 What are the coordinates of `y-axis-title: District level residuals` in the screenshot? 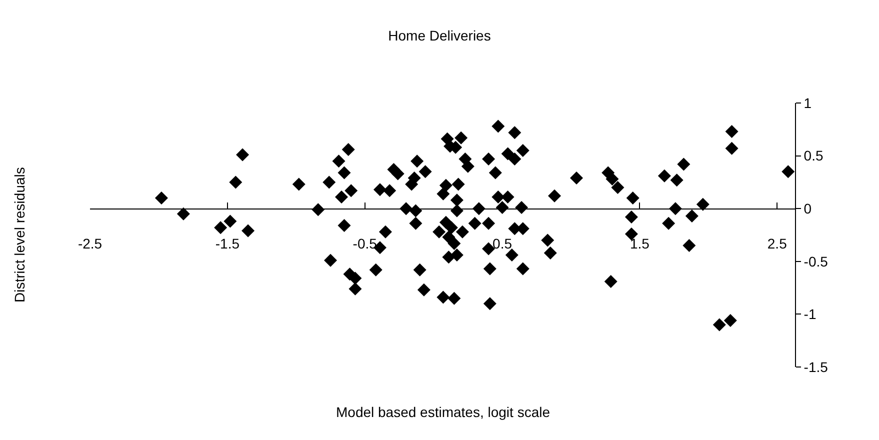 It's located at (20, 234).